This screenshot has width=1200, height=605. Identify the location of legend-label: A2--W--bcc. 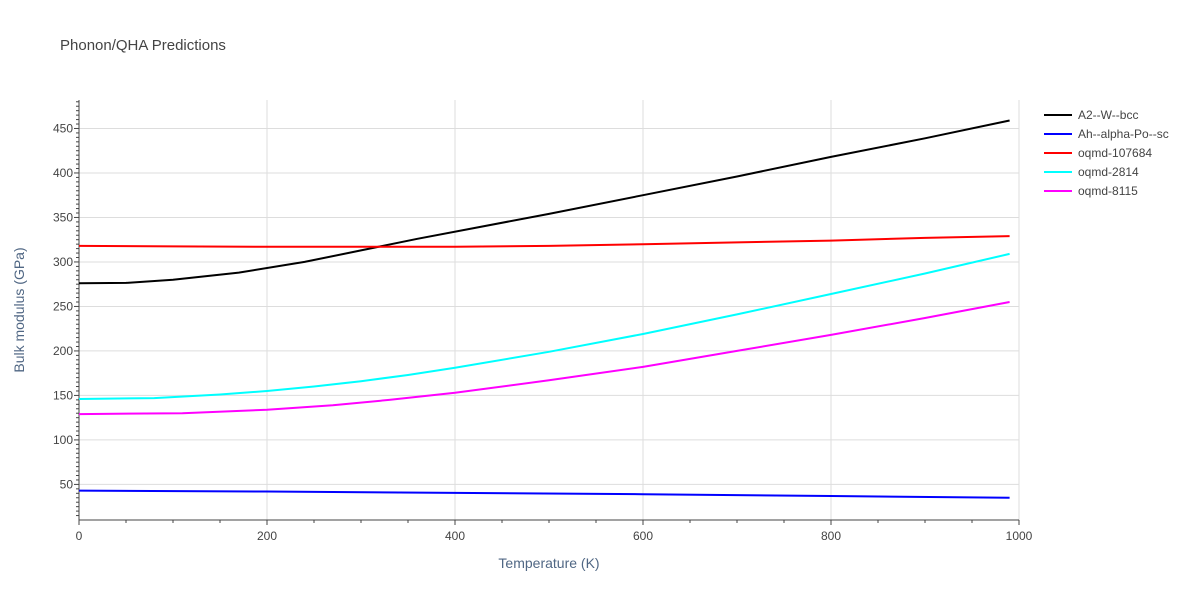
(1108, 115).